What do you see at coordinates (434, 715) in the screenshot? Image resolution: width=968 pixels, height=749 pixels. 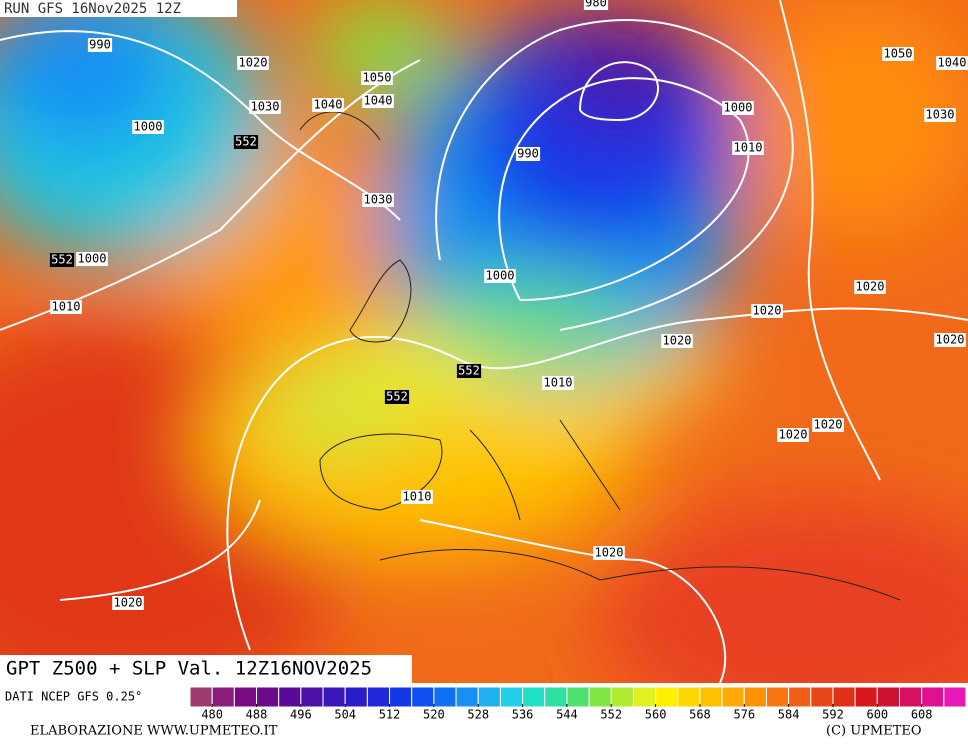 I see `colorbar-tick-label: 520` at bounding box center [434, 715].